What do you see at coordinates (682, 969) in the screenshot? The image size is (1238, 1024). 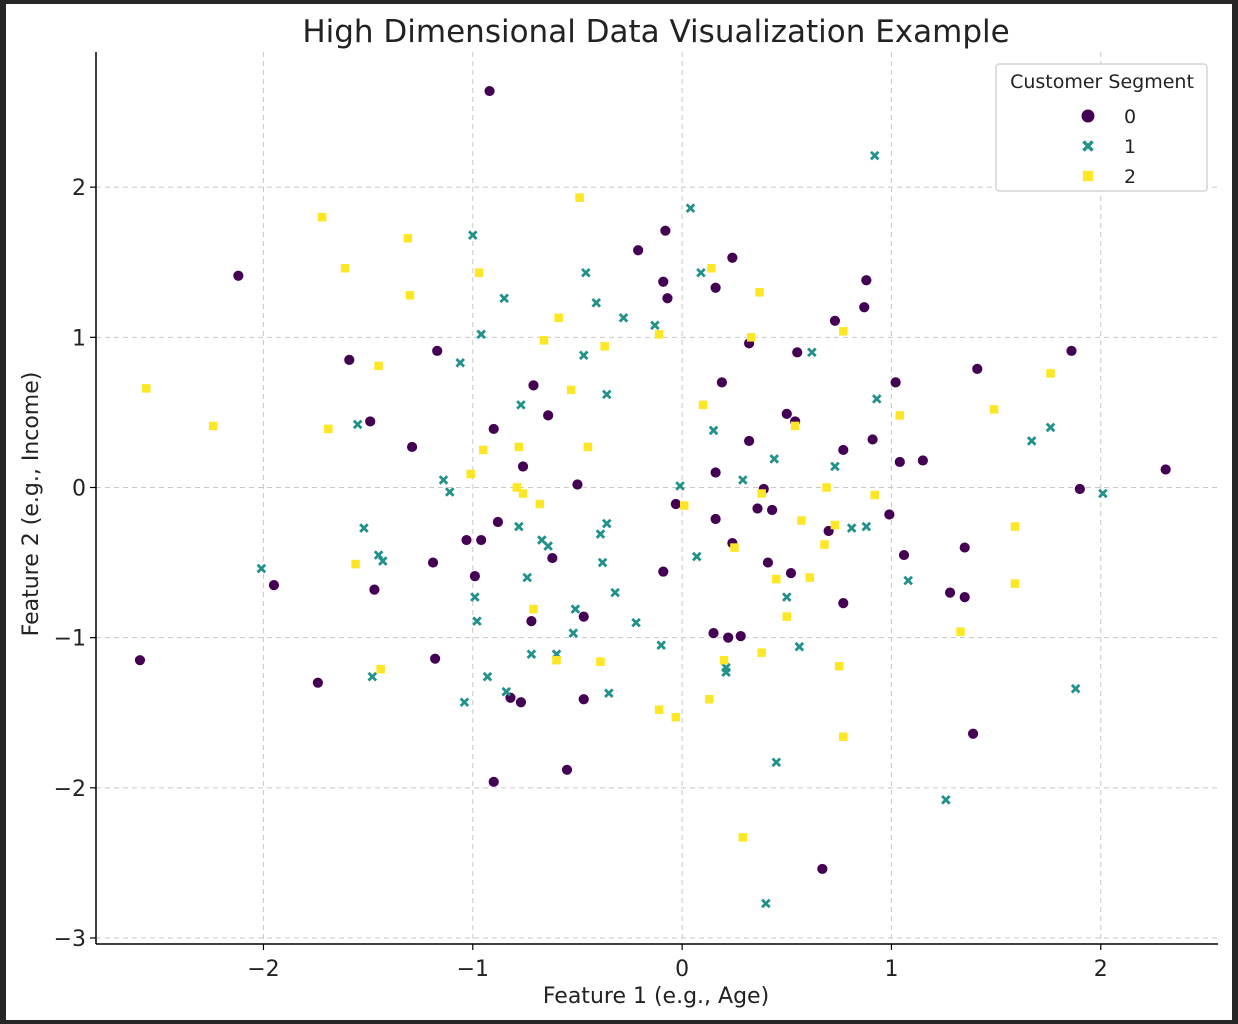 I see `x-tick-label: 0` at bounding box center [682, 969].